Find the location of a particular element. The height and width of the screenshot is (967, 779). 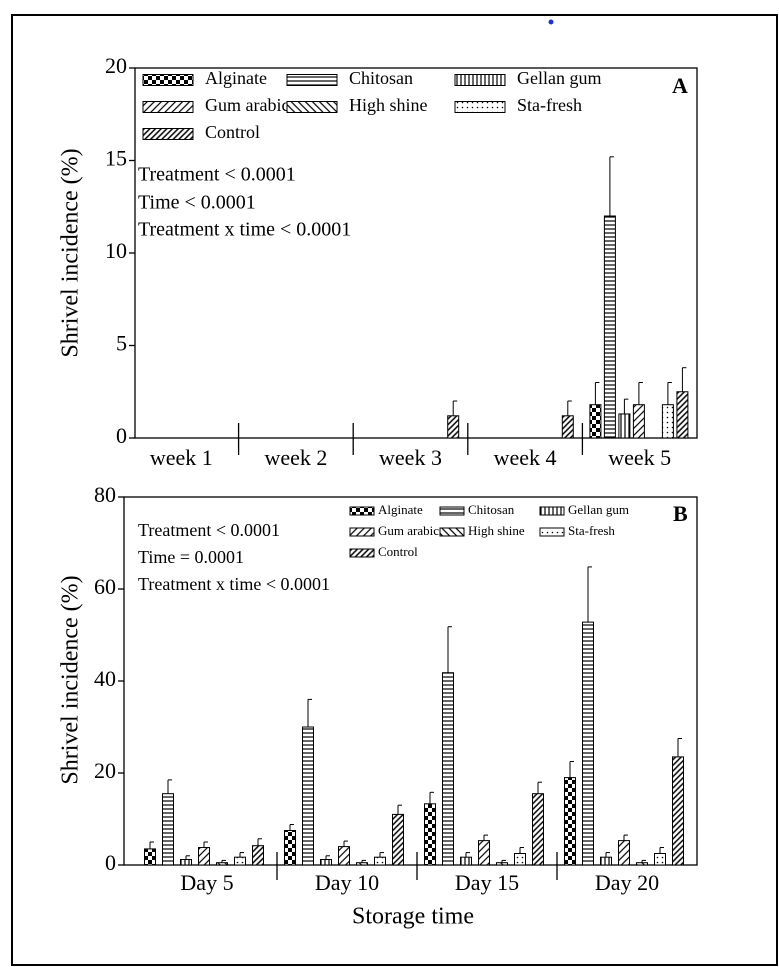

y-tick-label: 10 is located at coordinates (116, 250).